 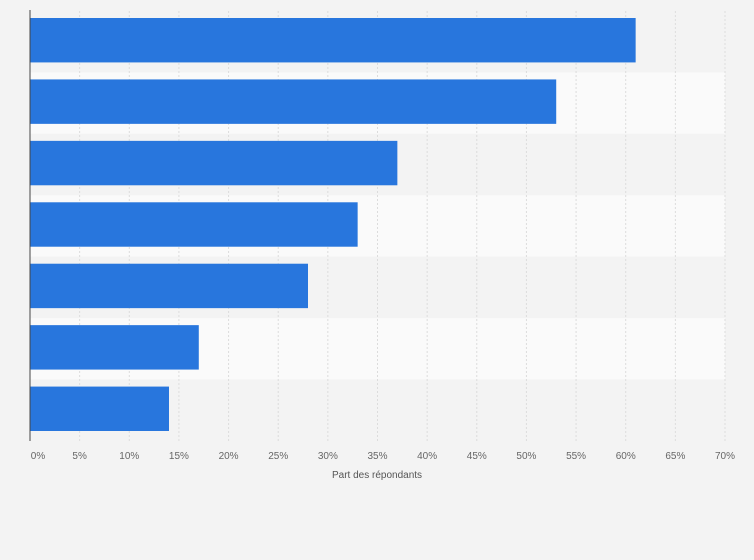 What do you see at coordinates (477, 456) in the screenshot?
I see `x-tick-label: 45%` at bounding box center [477, 456].